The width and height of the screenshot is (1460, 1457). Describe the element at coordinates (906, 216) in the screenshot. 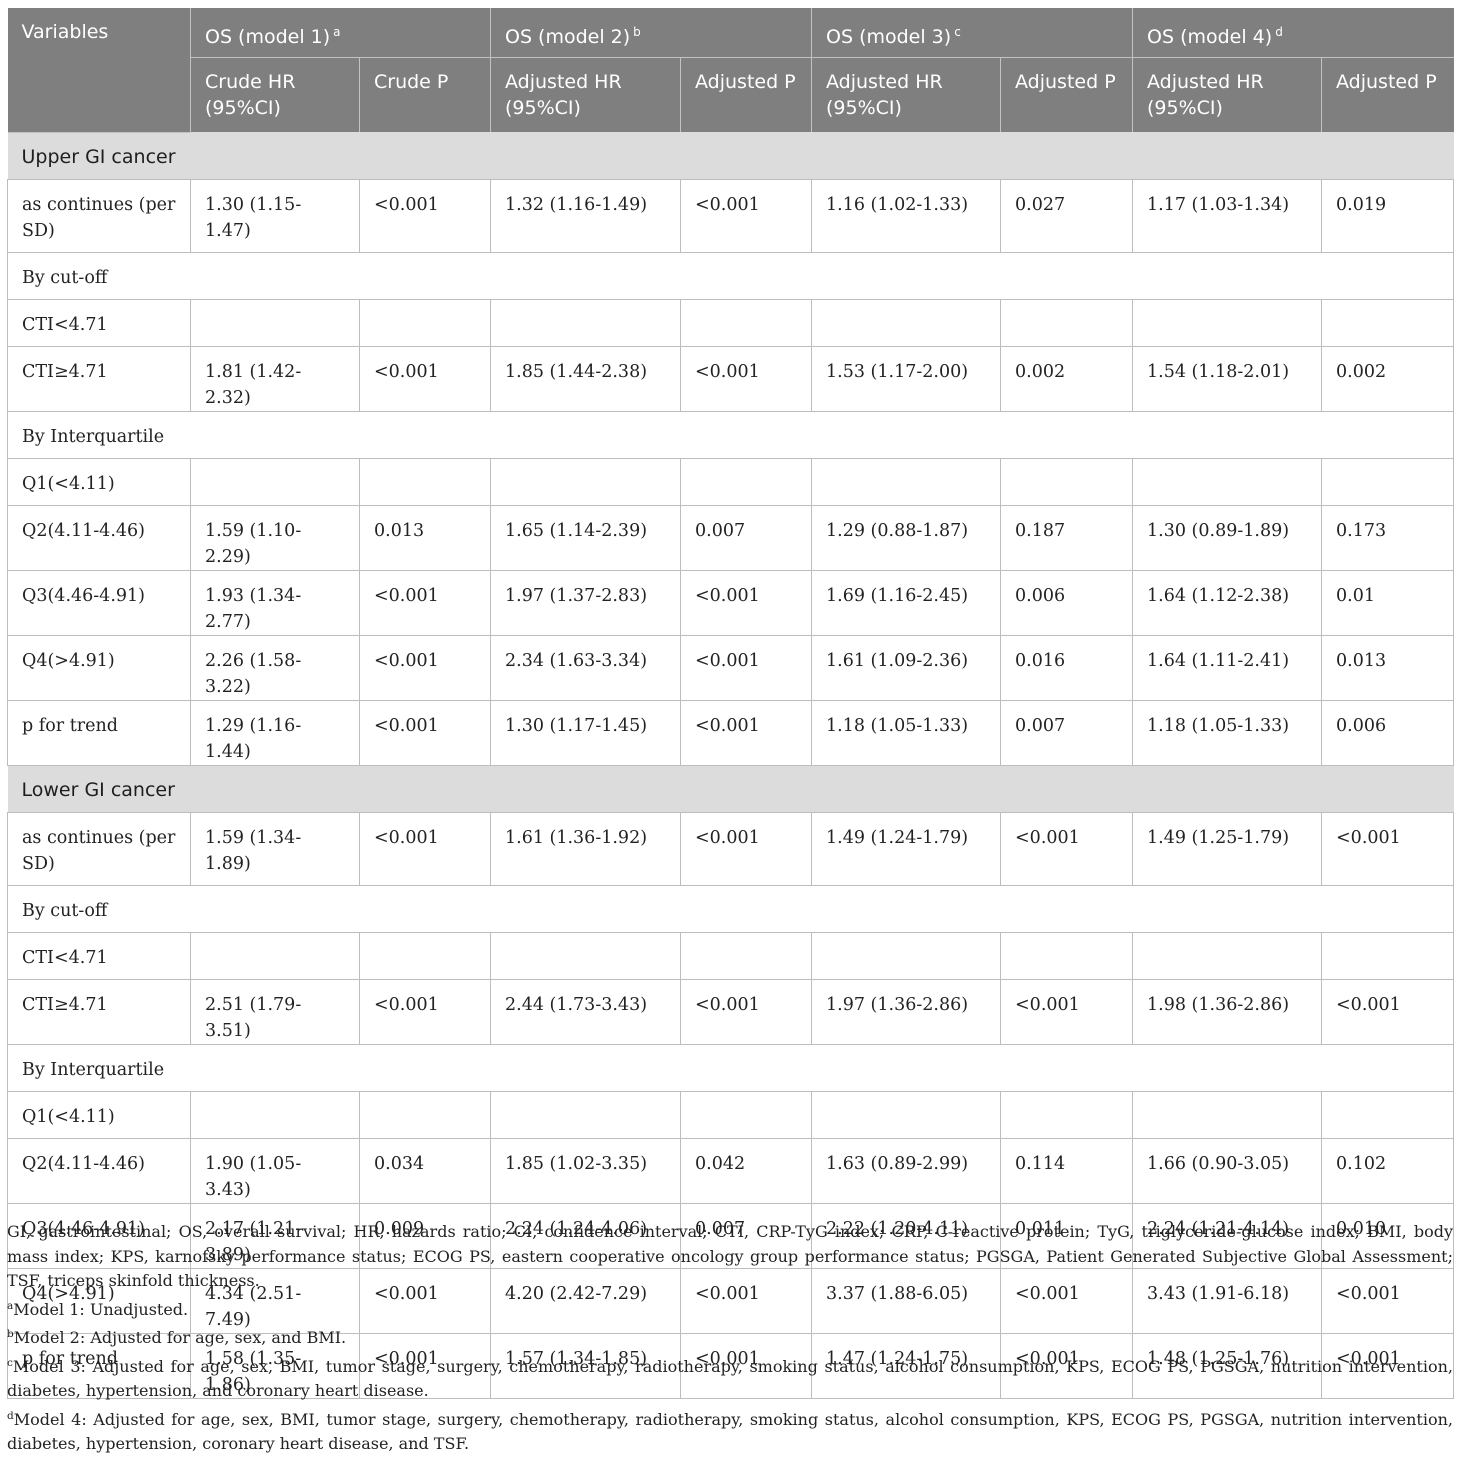

I see `hr-cell: 1.16 (1.02-1.33)` at that location.